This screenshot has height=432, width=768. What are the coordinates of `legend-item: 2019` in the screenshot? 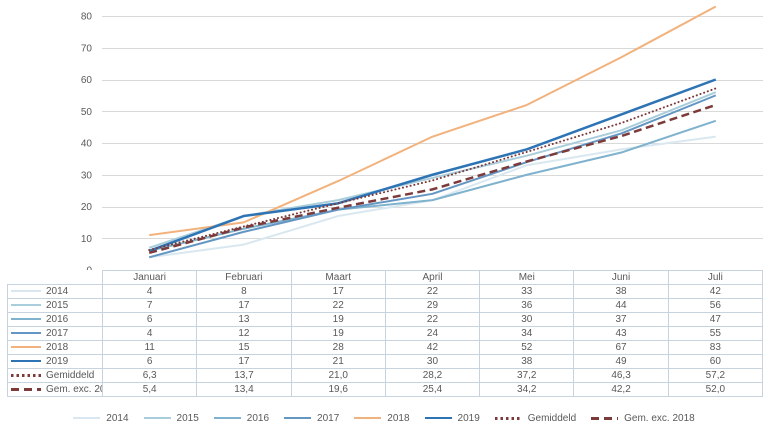 It's located at (452, 418).